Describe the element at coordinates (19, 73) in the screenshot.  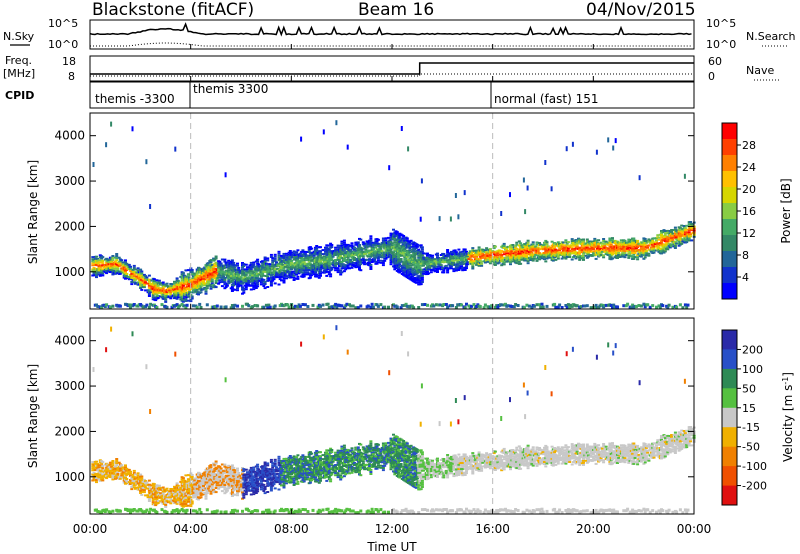
I see `freq-unit-label: [MHz]` at that location.